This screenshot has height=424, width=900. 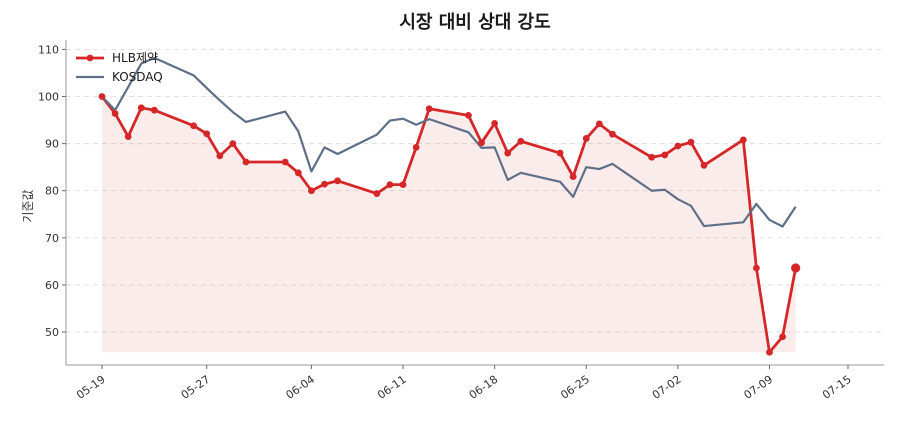 What do you see at coordinates (484, 387) in the screenshot?
I see `x-tick-label: 06-18` at bounding box center [484, 387].